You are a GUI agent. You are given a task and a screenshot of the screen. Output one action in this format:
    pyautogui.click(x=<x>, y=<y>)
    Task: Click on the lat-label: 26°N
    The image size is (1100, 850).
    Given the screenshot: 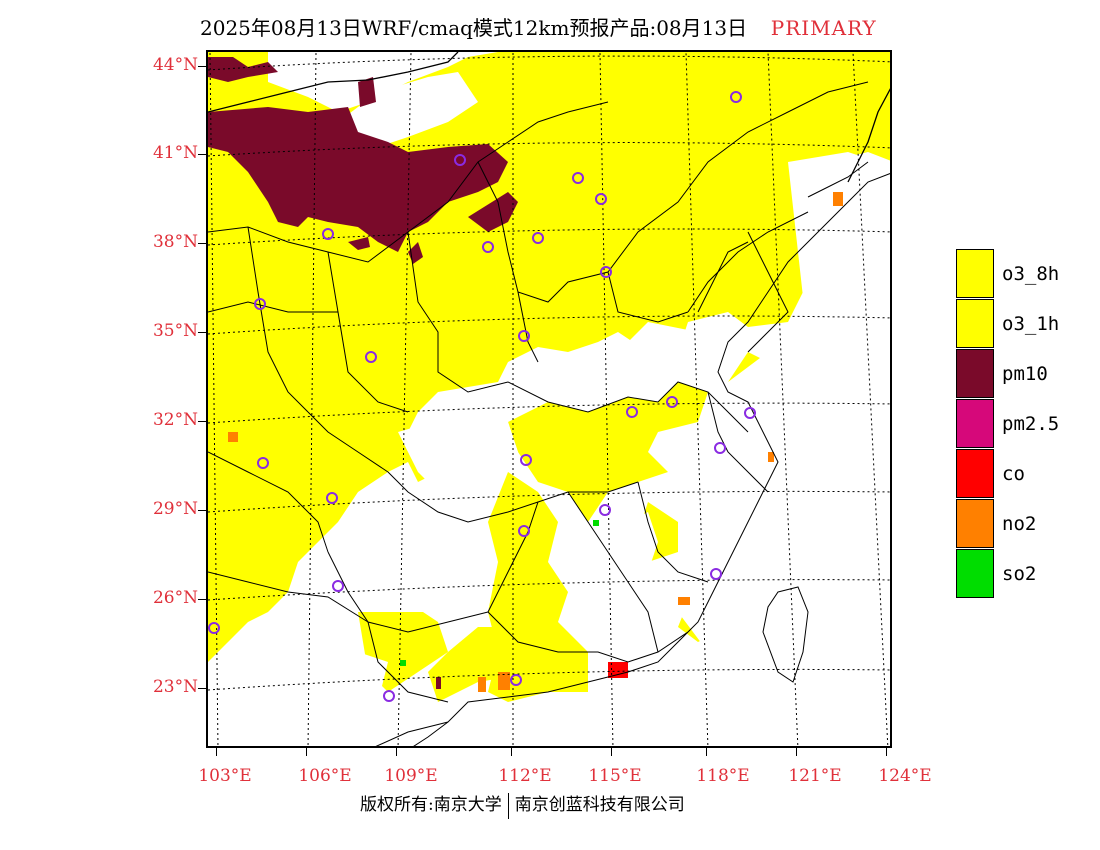 What is the action you would take?
    pyautogui.click(x=175, y=598)
    